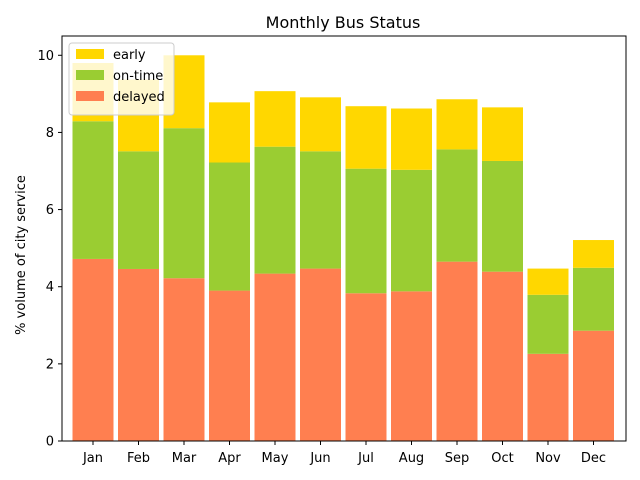 The image size is (640, 480). I want to click on bar-early-sep, so click(457, 124).